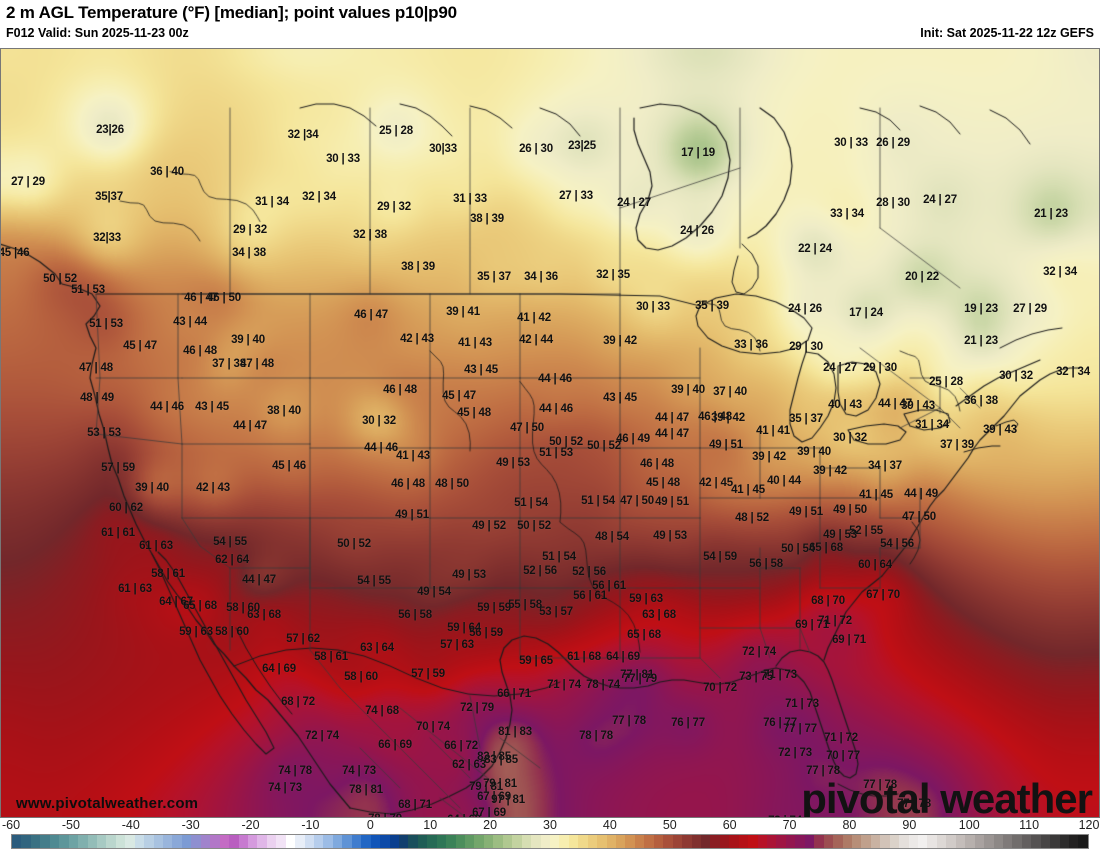 Image resolution: width=1100 pixels, height=850 pixels. Describe the element at coordinates (805, 309) in the screenshot. I see `point-value-label: 24 | 26` at that location.